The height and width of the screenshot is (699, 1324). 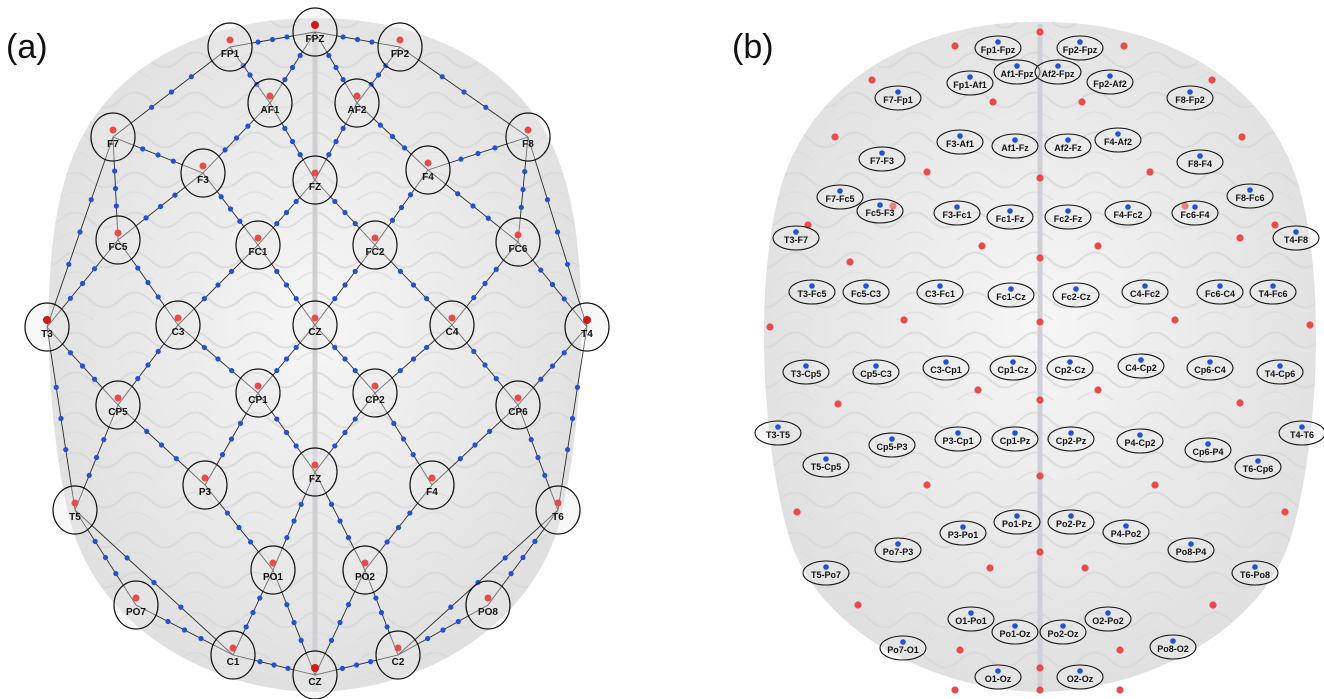 I want to click on electrode-label: F8, so click(x=528, y=144).